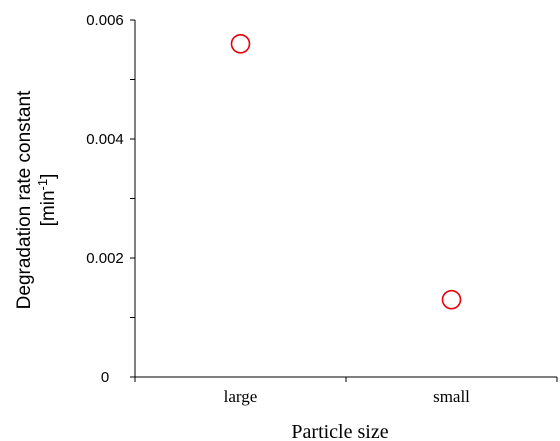 Image resolution: width=560 pixels, height=441 pixels. I want to click on y-ticks, so click(132, 198).